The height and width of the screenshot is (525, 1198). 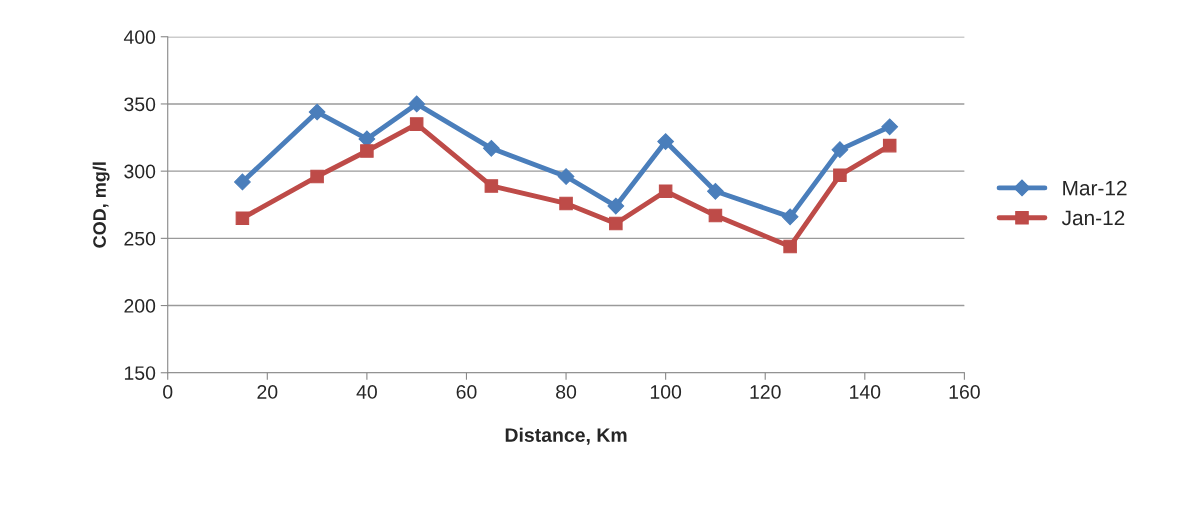 What do you see at coordinates (140, 306) in the screenshot?
I see `y-tick-label: 200` at bounding box center [140, 306].